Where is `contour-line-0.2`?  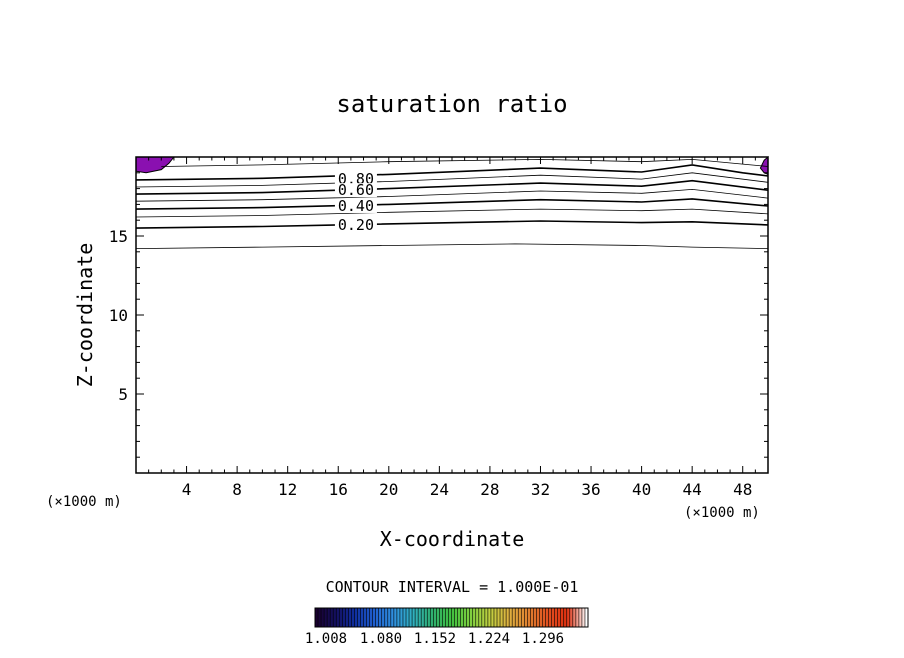 contour-line-0.2 is located at coordinates (452, 224).